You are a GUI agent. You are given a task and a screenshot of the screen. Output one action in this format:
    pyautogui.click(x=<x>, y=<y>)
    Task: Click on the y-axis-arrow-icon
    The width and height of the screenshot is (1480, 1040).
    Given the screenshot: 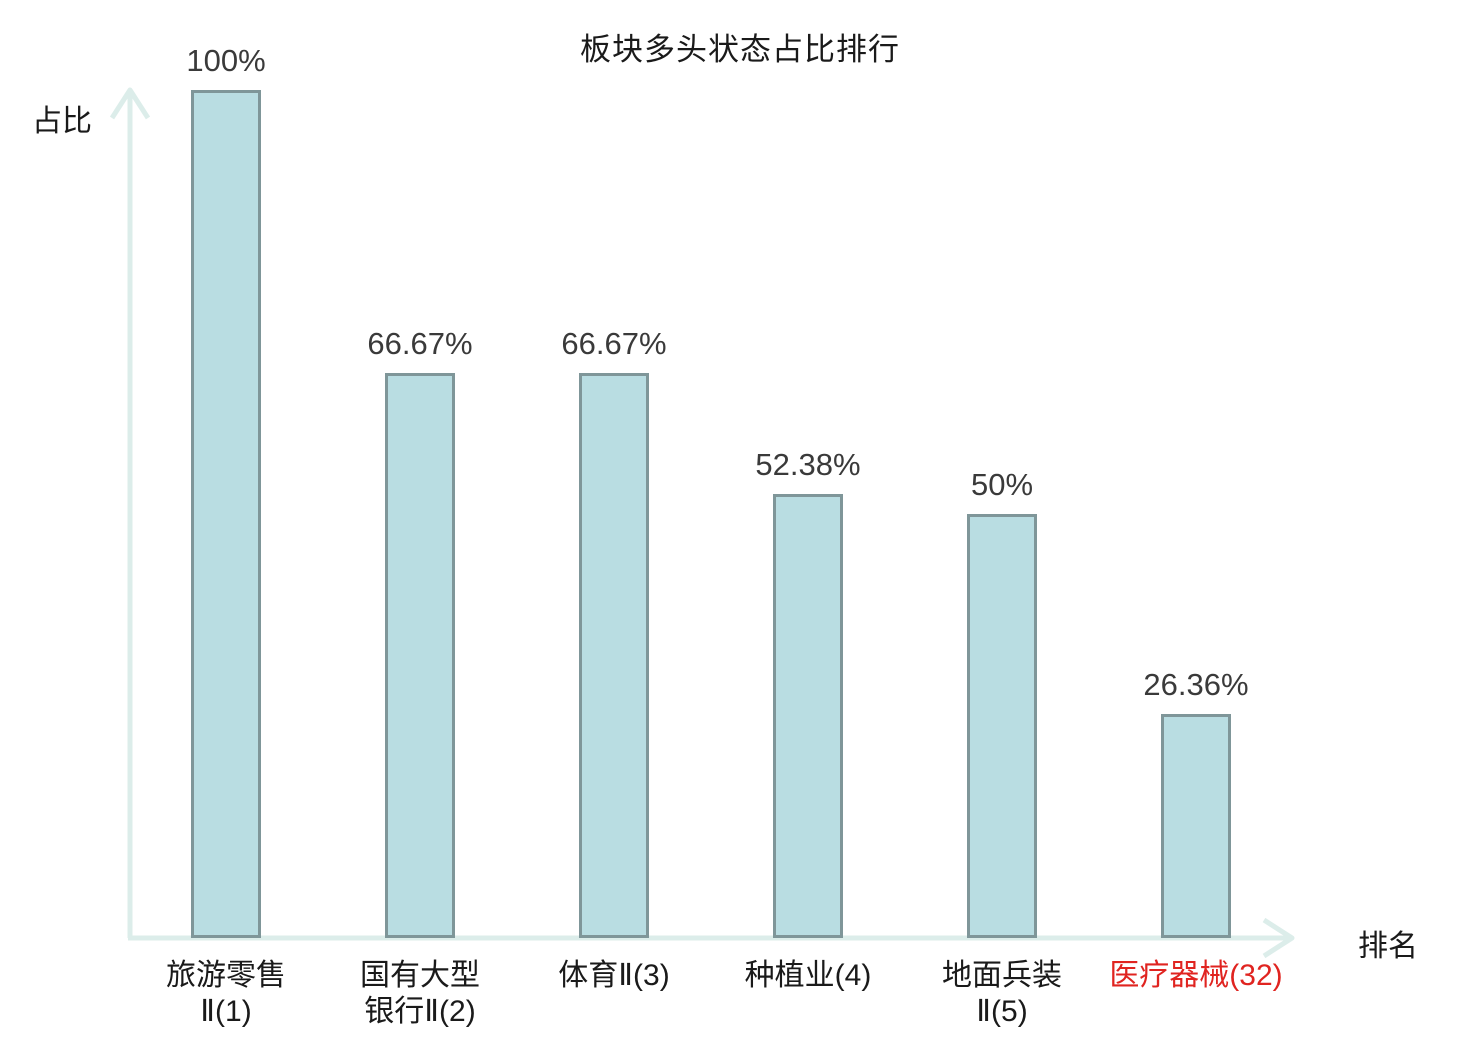 What is the action you would take?
    pyautogui.click(x=130, y=103)
    